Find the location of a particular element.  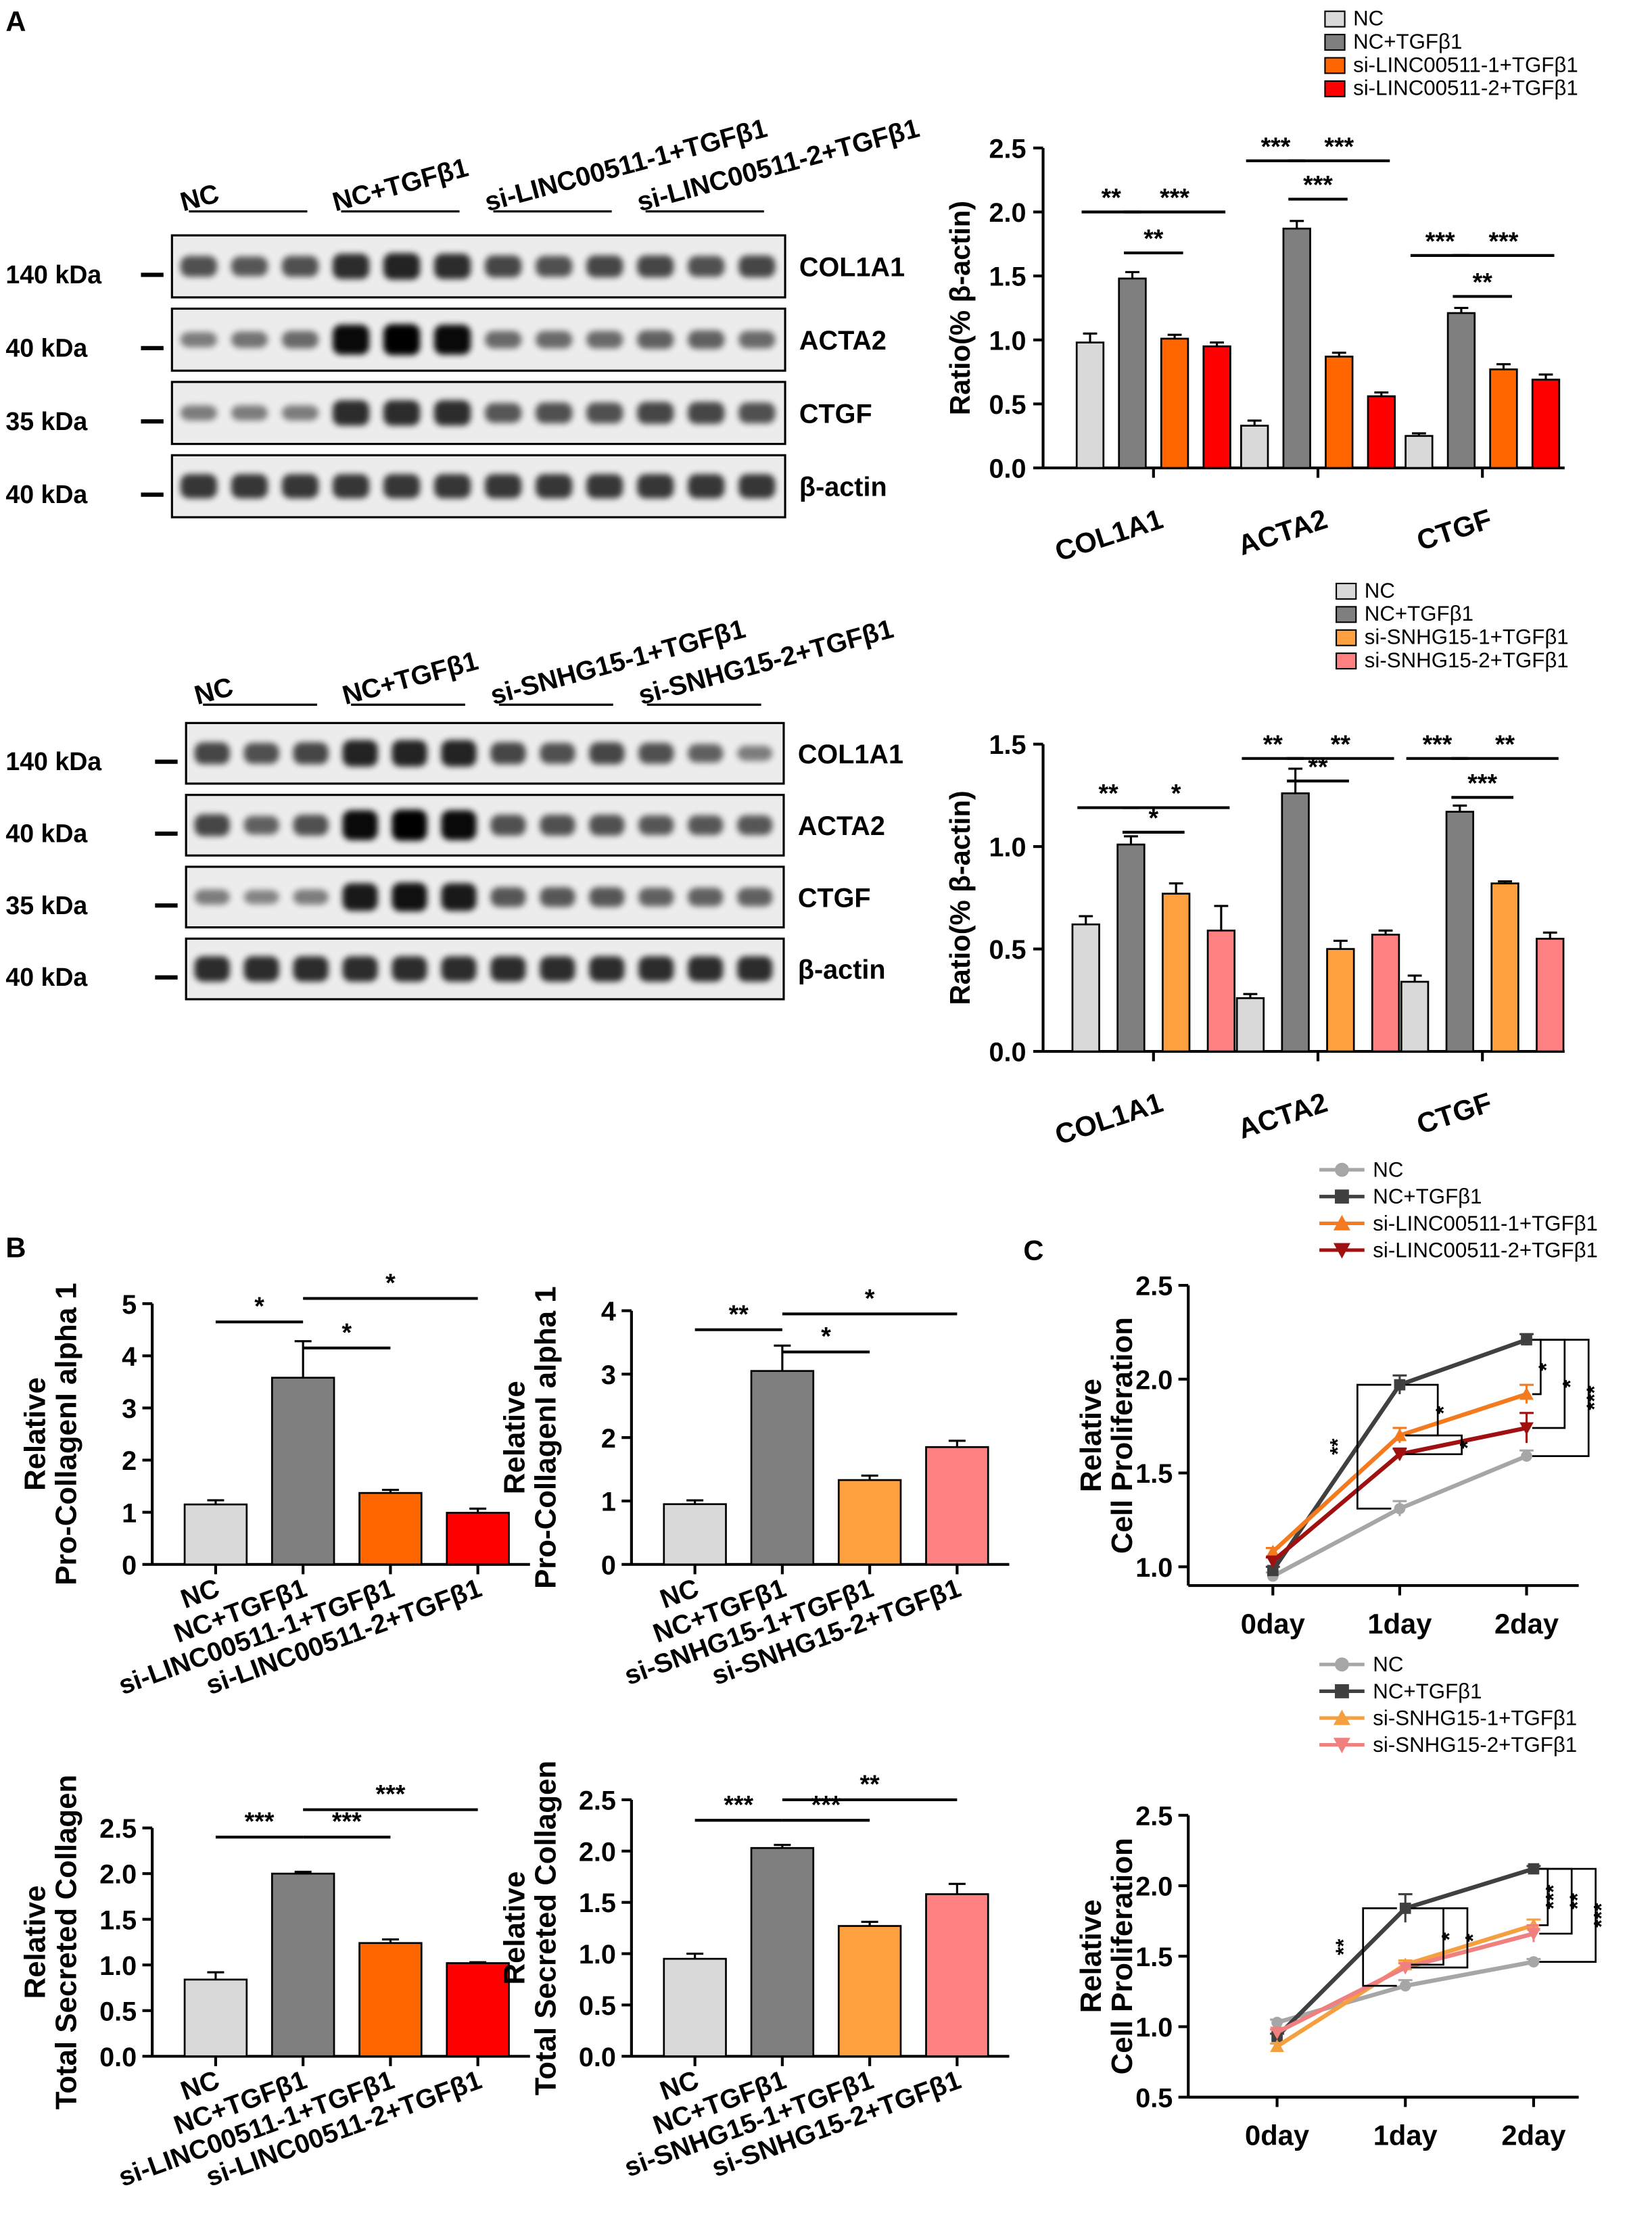

x-tick-label: COL1A1 is located at coordinates (1108, 1118).